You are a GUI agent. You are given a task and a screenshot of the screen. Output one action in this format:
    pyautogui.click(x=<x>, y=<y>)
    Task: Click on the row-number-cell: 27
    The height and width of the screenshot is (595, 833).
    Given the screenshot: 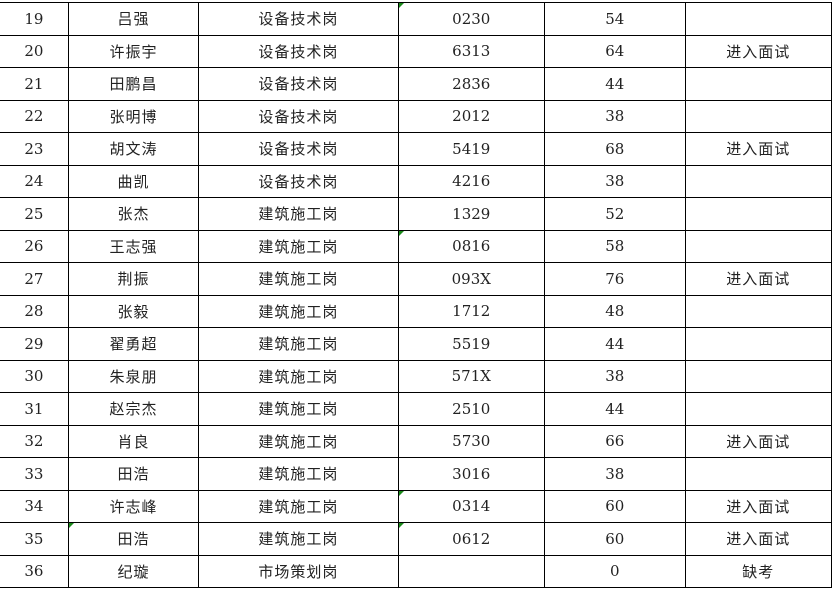 What is the action you would take?
    pyautogui.click(x=34, y=279)
    